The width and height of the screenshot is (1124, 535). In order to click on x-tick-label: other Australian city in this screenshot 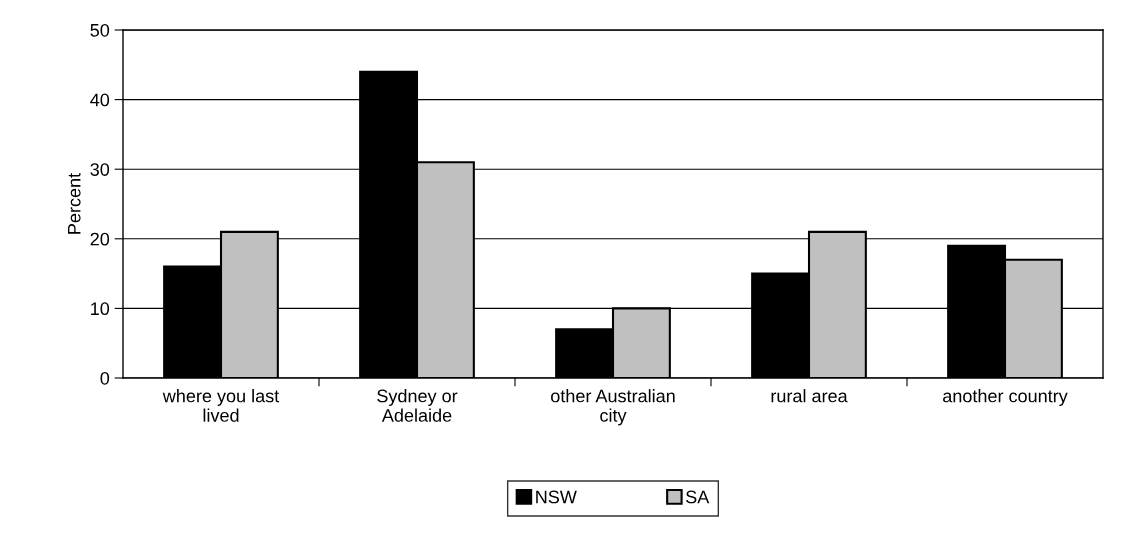, I will do `click(613, 407)`.